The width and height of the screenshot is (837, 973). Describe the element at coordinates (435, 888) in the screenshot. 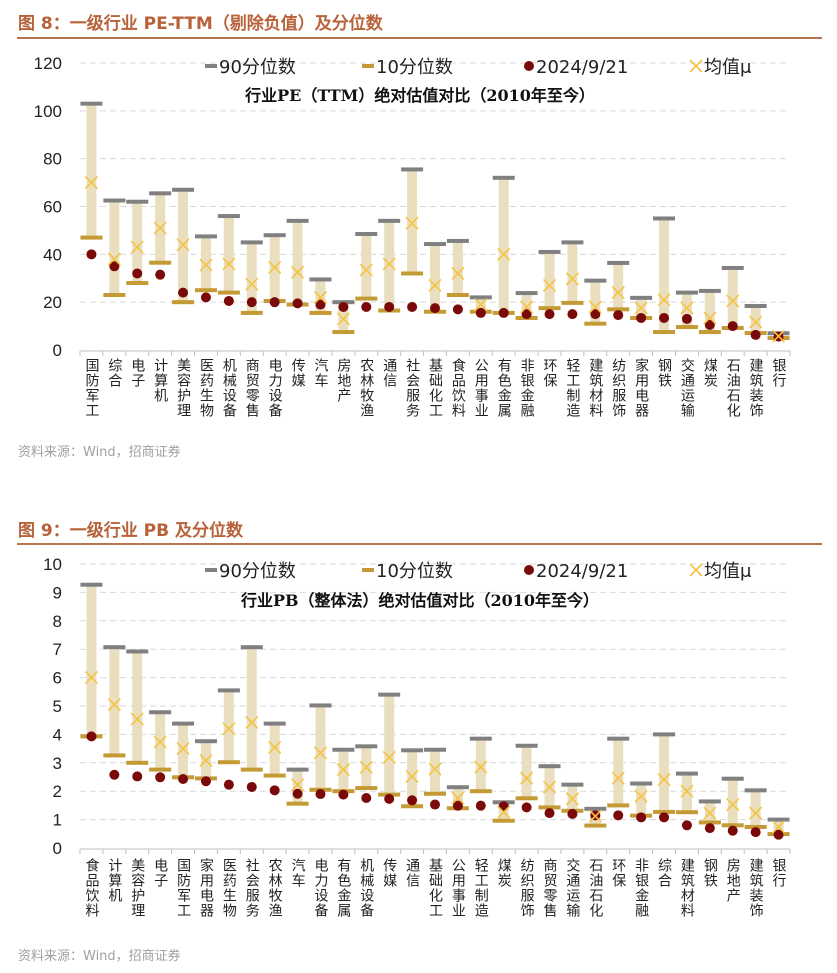

I see `category-label: 基础化工` at that location.